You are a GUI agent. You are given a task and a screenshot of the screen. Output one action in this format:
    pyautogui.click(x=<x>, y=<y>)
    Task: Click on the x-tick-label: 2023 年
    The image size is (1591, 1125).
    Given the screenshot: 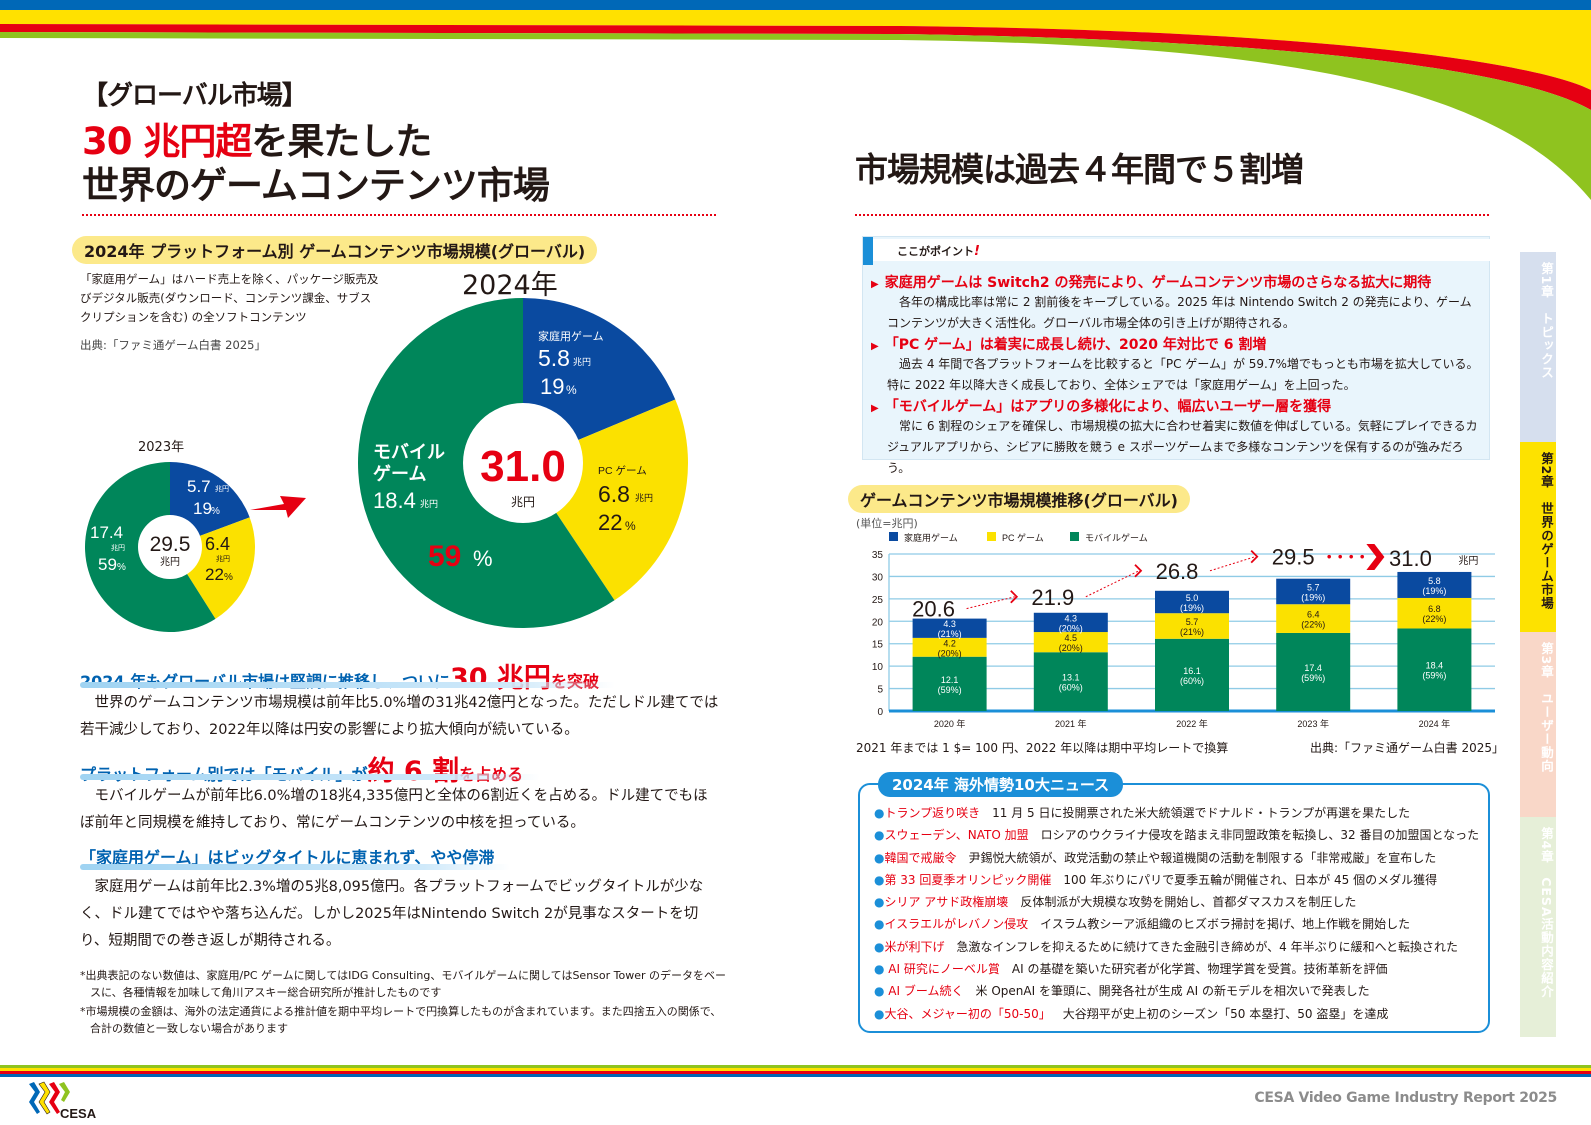 What is the action you would take?
    pyautogui.click(x=1313, y=723)
    